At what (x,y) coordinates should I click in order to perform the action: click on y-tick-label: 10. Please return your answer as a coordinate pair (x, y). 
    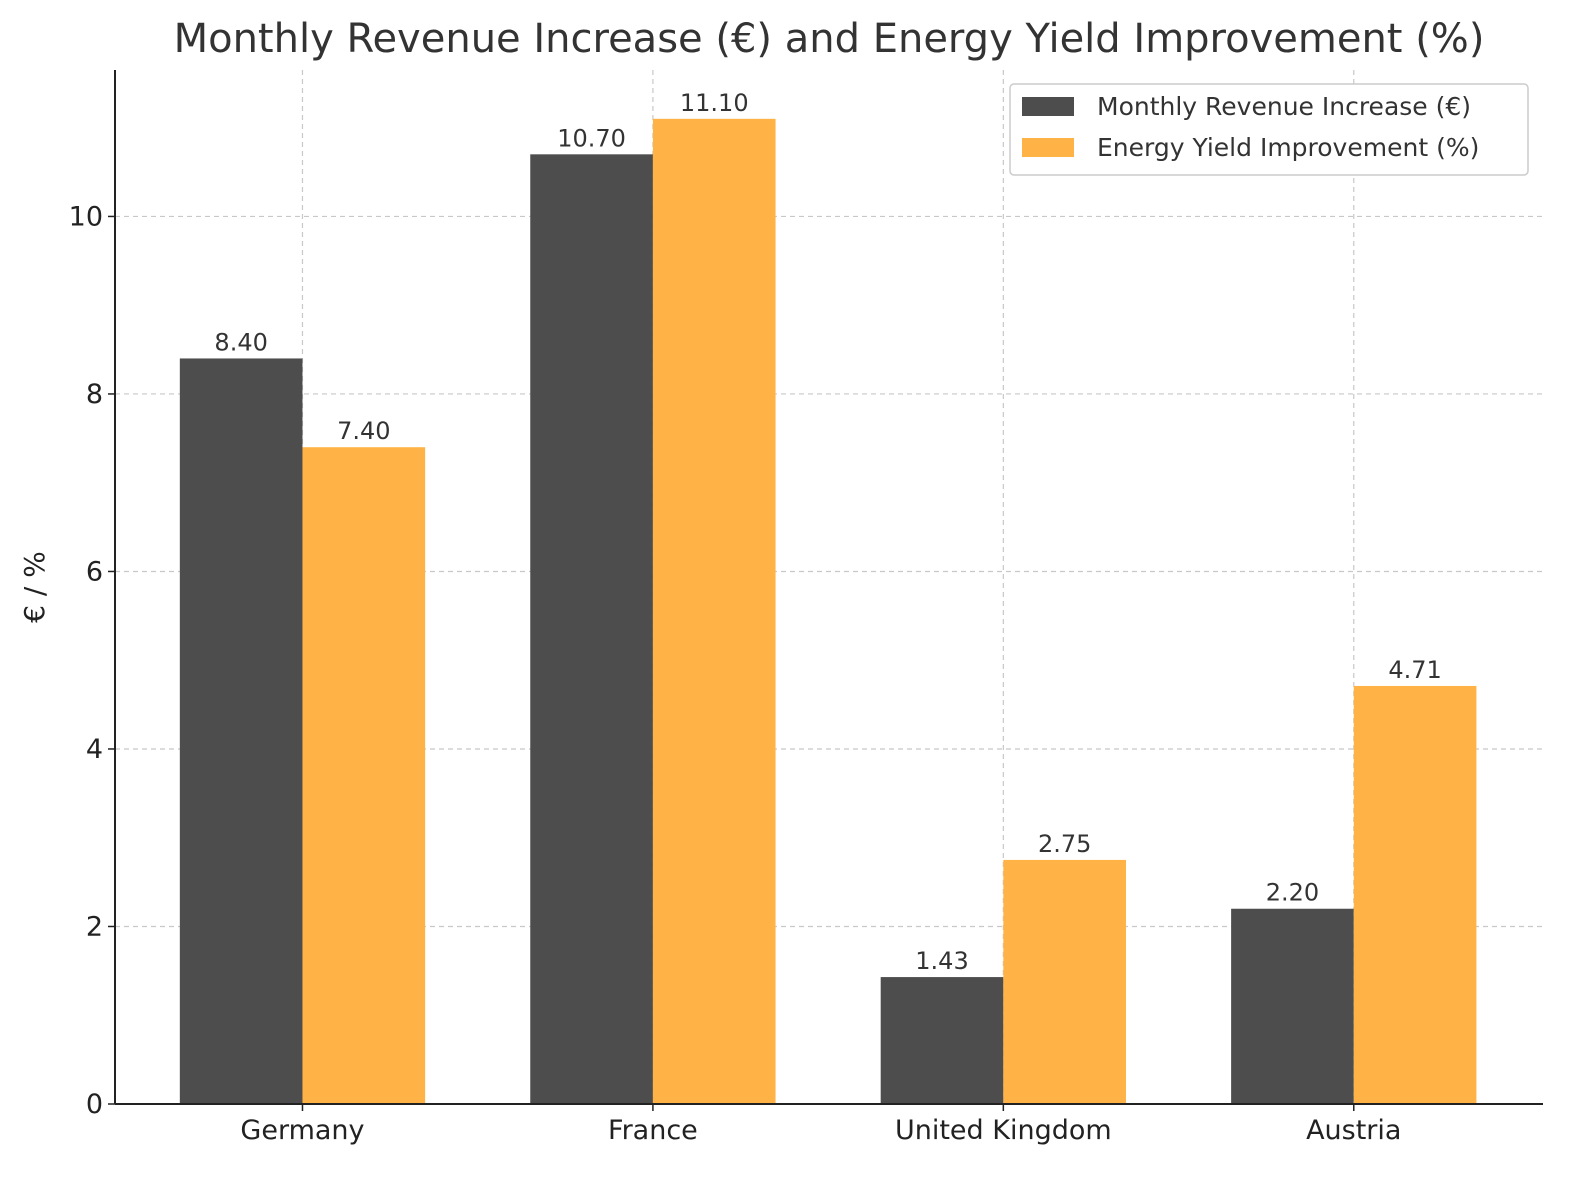
    Looking at the image, I should click on (86, 216).